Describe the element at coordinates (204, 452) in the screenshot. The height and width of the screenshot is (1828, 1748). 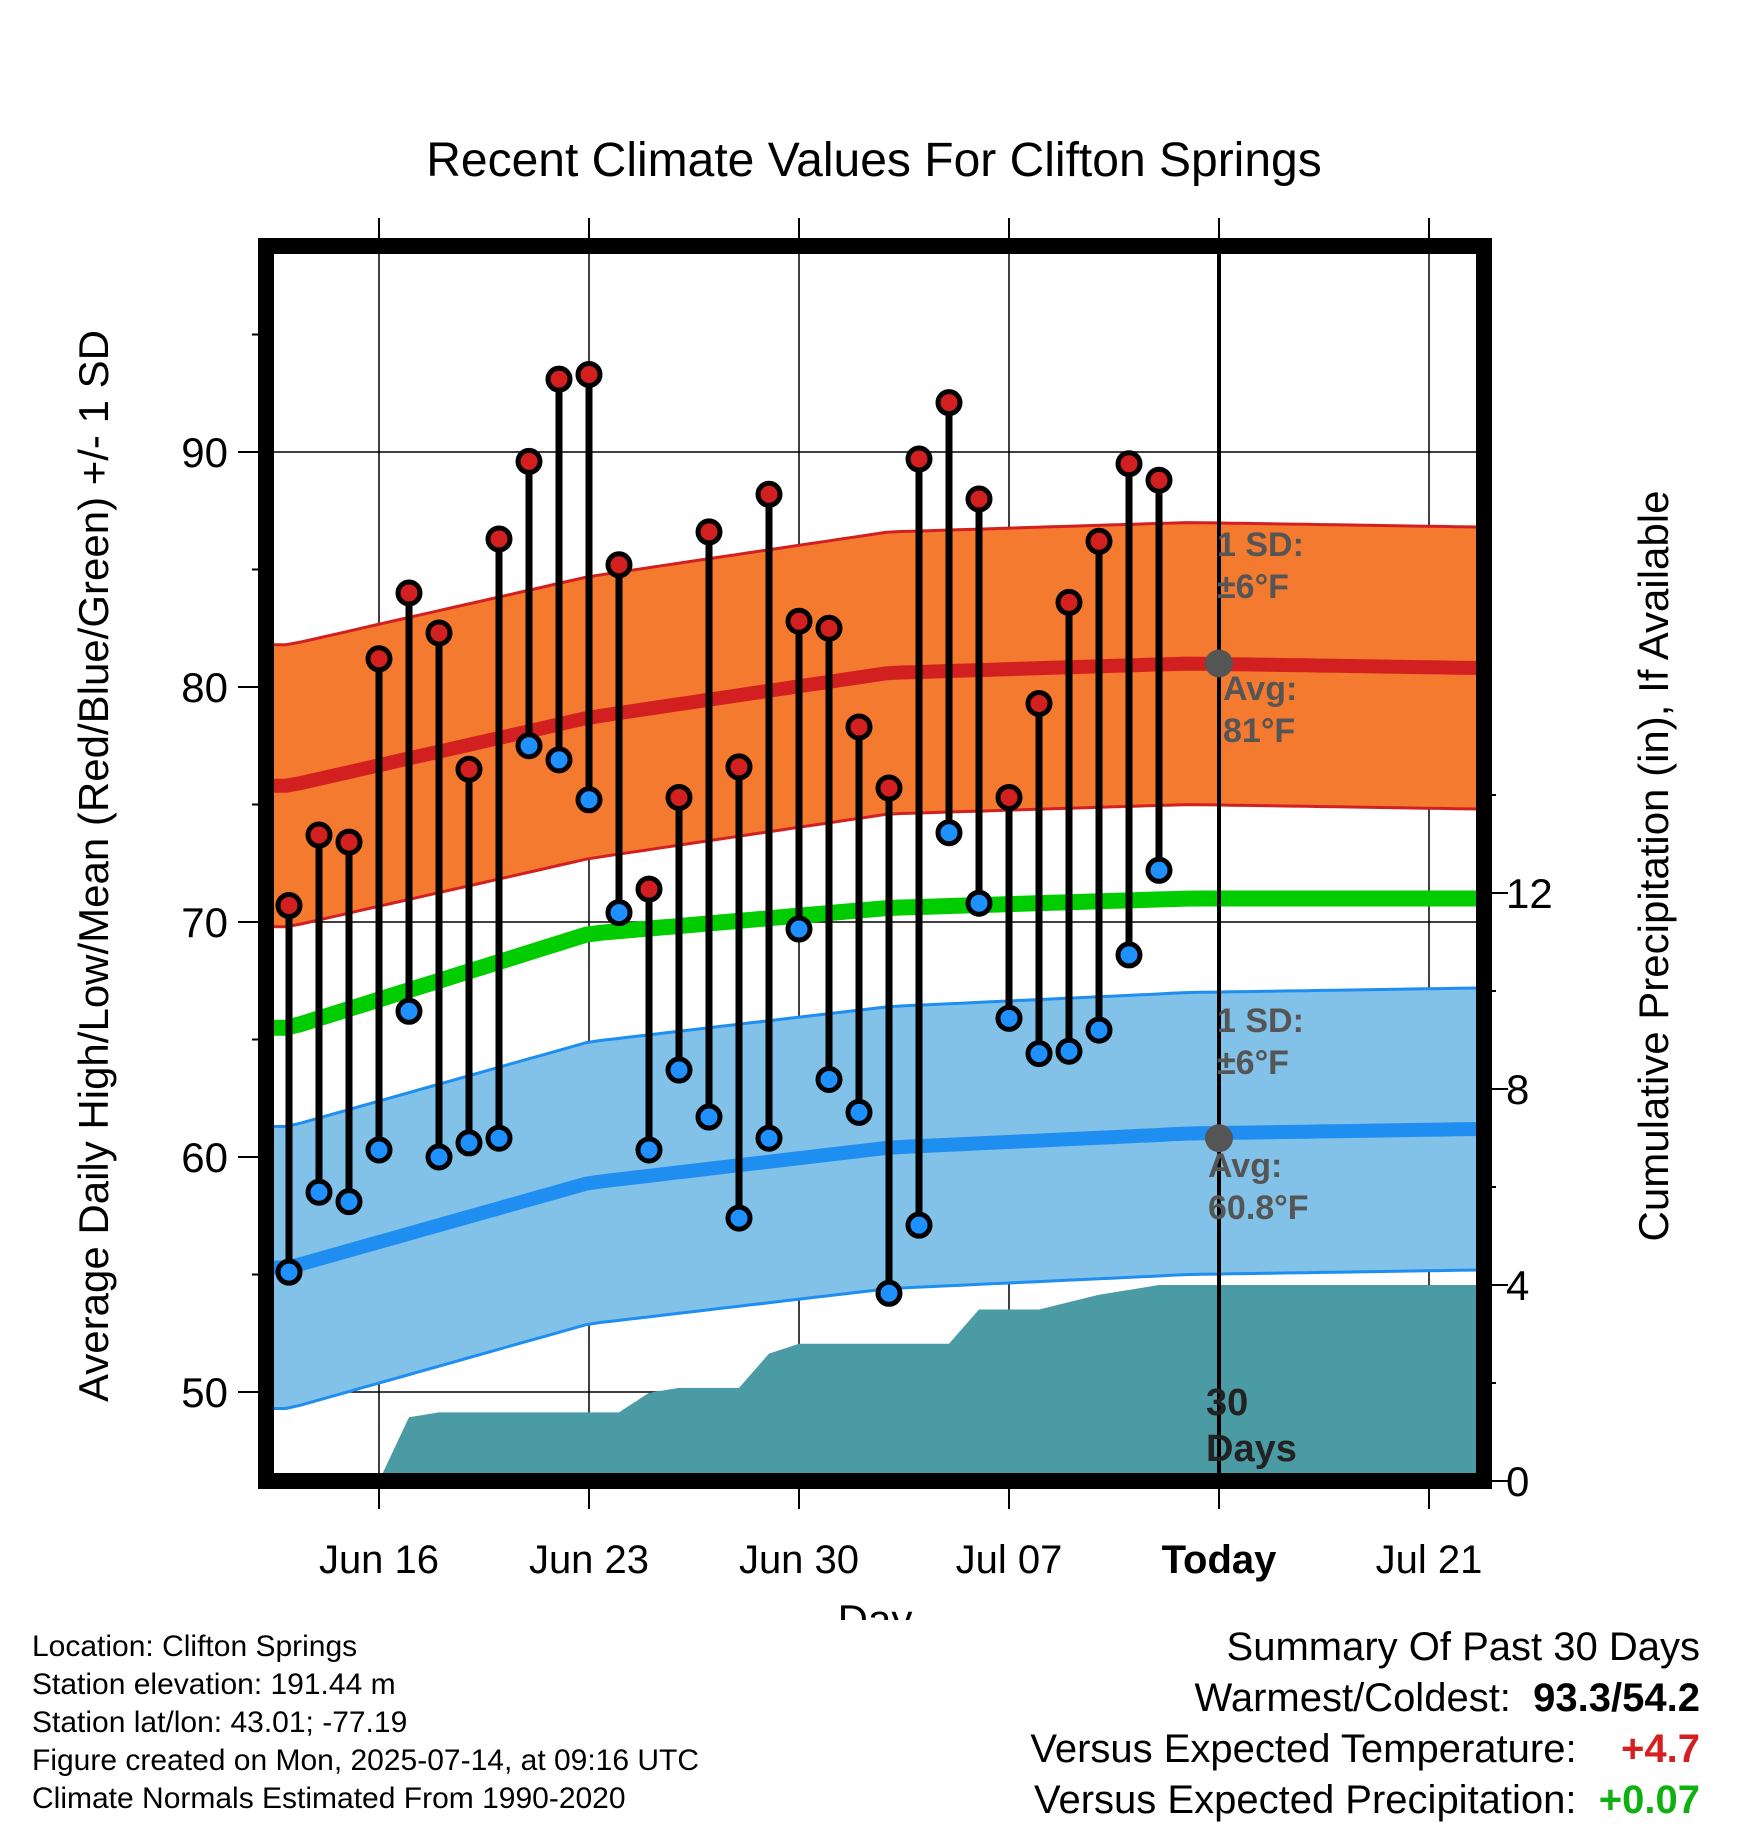
I see `y-tick-label: 90` at that location.